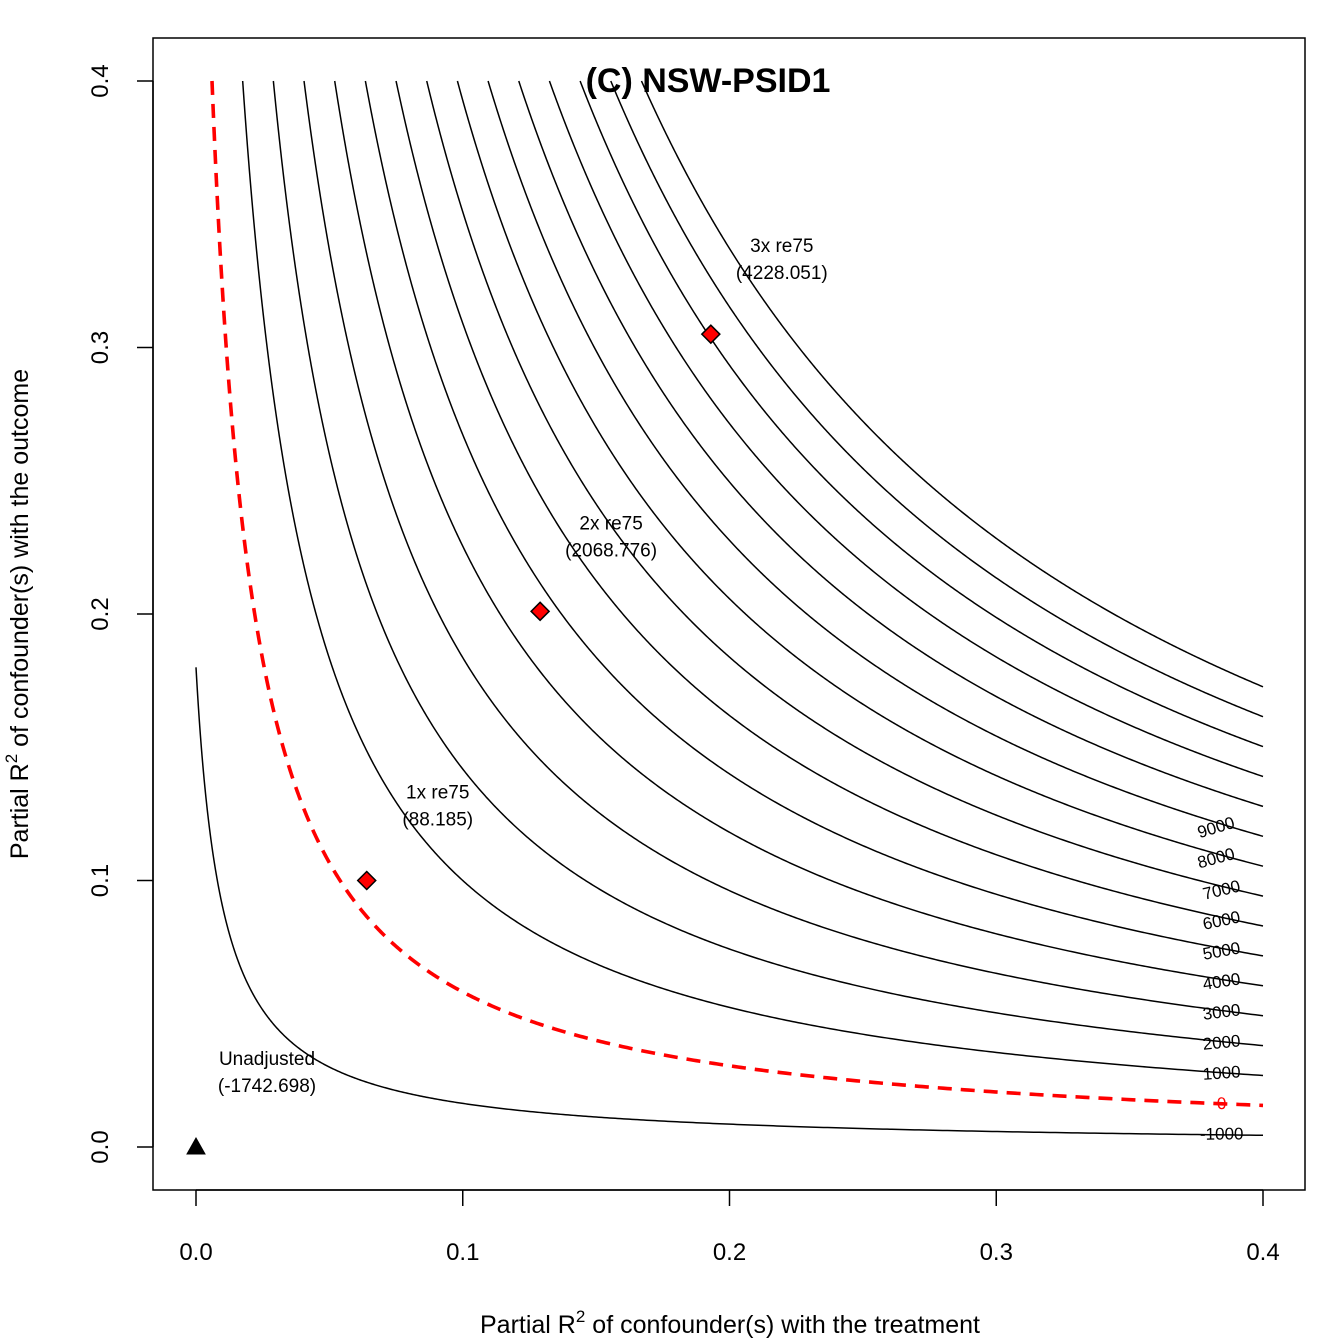 This screenshot has width=1344, height=1344. I want to click on contour-label: 2000, so click(1221, 1042).